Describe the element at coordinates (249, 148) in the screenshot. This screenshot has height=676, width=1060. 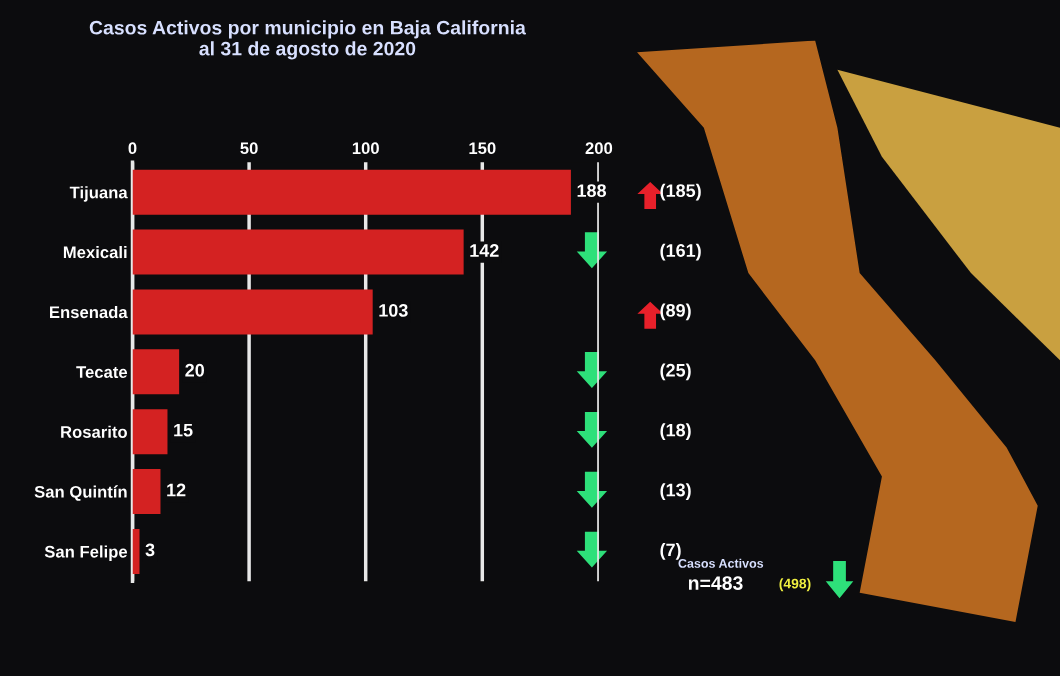
I see `x-tick-label: 50` at that location.